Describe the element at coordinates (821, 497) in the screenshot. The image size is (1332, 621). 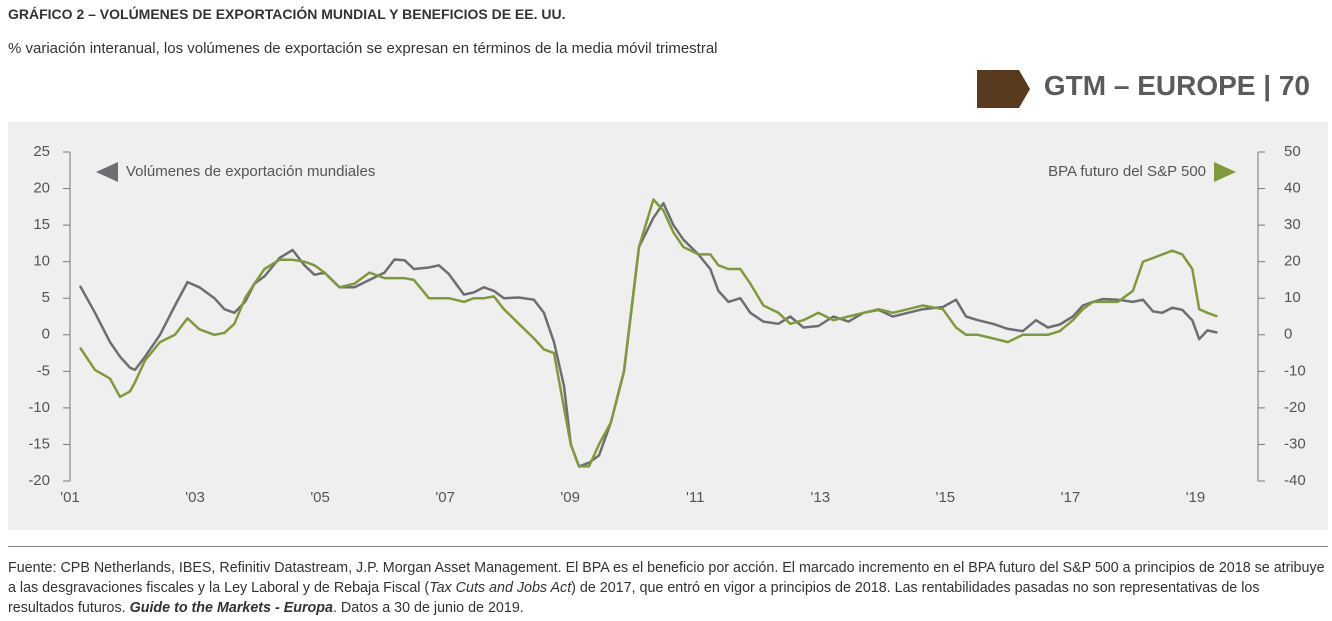
I see `x-tick-label: '13` at that location.